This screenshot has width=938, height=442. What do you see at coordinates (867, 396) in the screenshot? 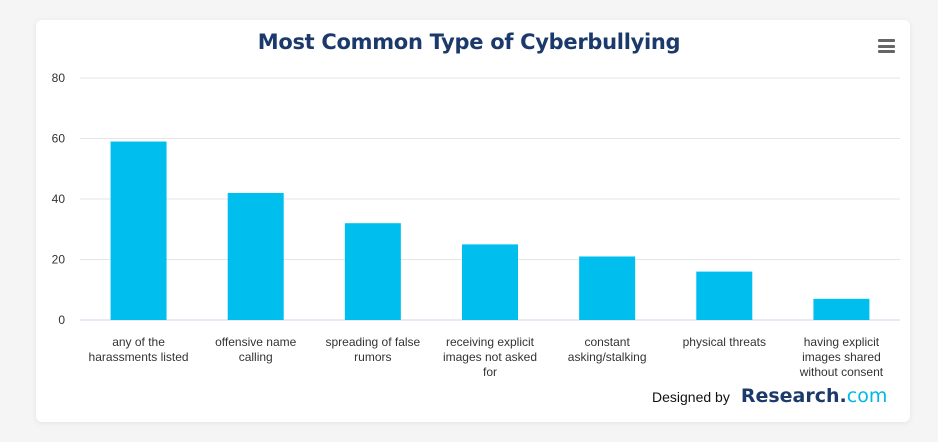
I see `brand-tld: com` at bounding box center [867, 396].